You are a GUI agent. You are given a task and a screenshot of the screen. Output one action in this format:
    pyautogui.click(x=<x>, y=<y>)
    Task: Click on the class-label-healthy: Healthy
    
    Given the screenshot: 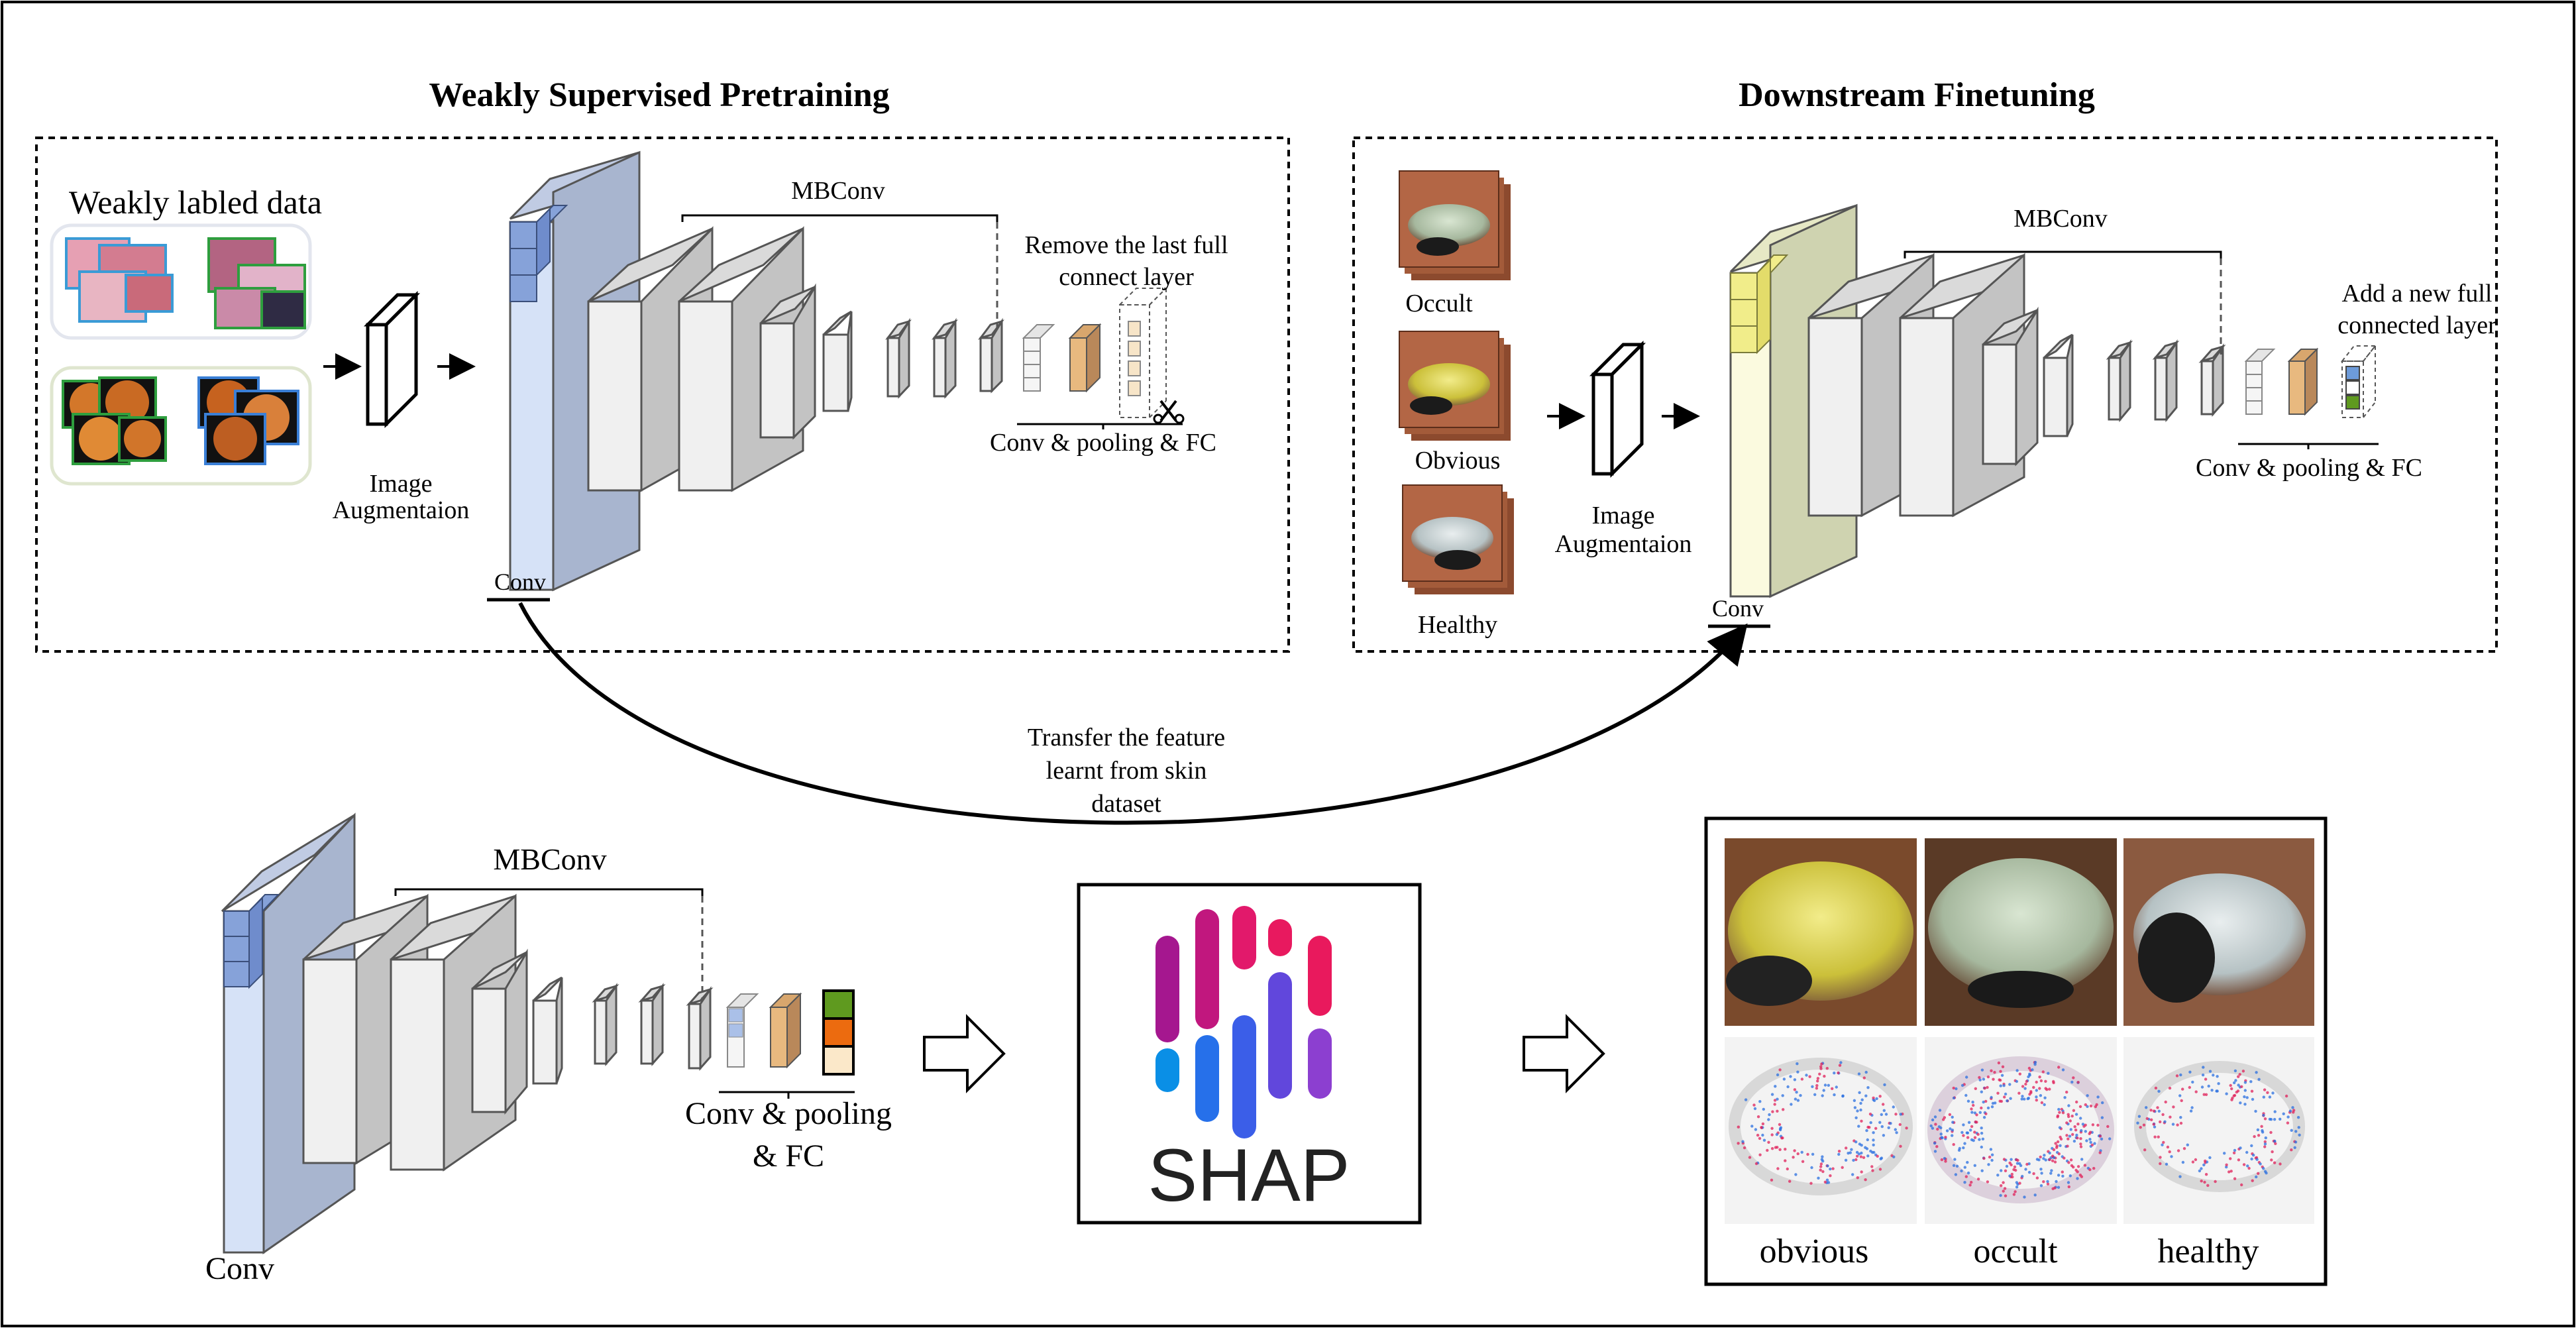 What is the action you would take?
    pyautogui.click(x=1458, y=625)
    